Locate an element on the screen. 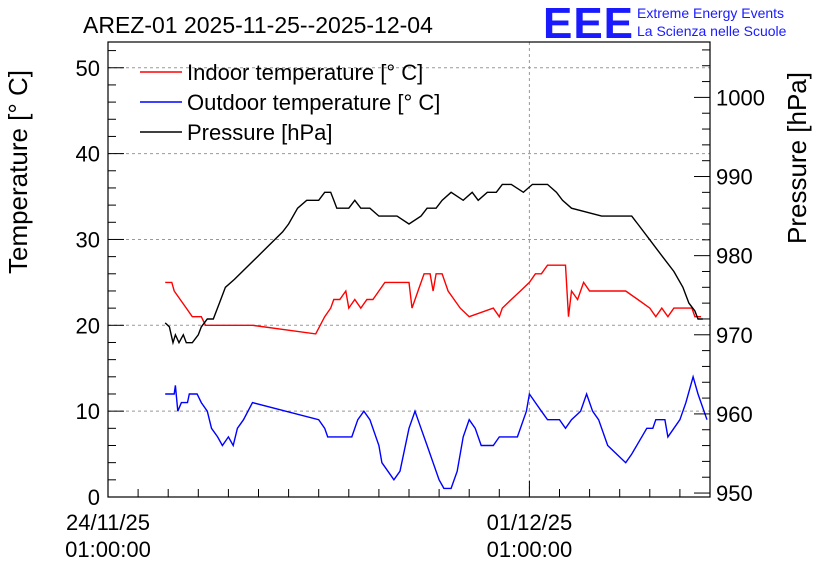 Image resolution: width=836 pixels, height=572 pixels. y-tick-label: 0 is located at coordinates (94, 497).